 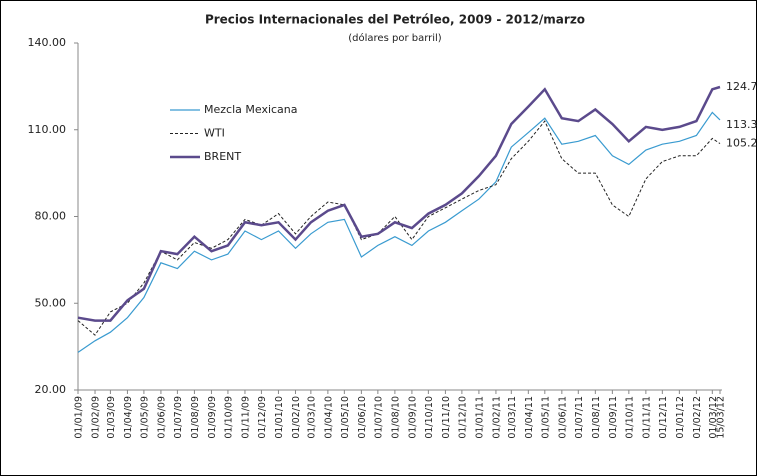 I want to click on x-tick-label: 01/06/10, so click(x=362, y=417).